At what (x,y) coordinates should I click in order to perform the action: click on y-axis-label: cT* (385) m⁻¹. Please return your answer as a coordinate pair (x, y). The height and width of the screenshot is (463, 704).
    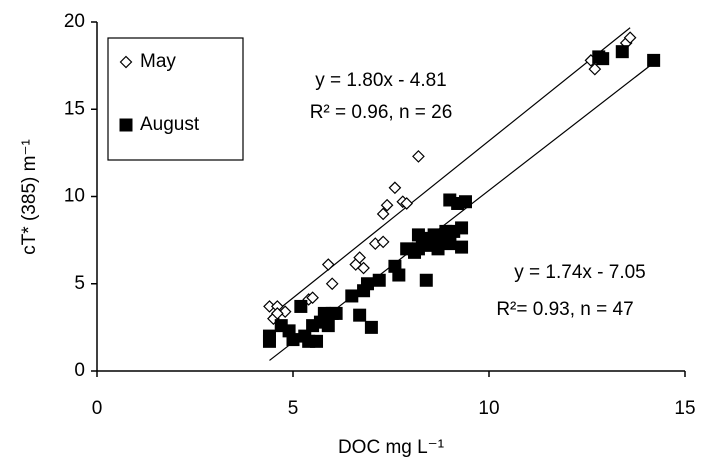
    Looking at the image, I should click on (29, 197).